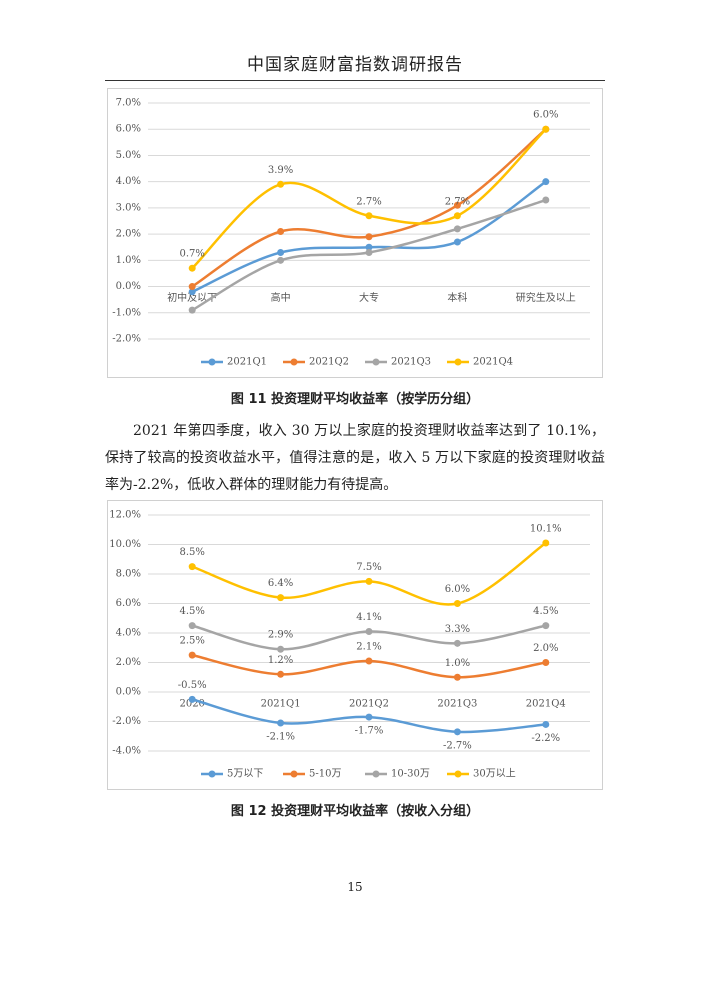 The height and width of the screenshot is (1004, 710). What do you see at coordinates (128, 603) in the screenshot?
I see `y-tick-label: 6.0%` at bounding box center [128, 603].